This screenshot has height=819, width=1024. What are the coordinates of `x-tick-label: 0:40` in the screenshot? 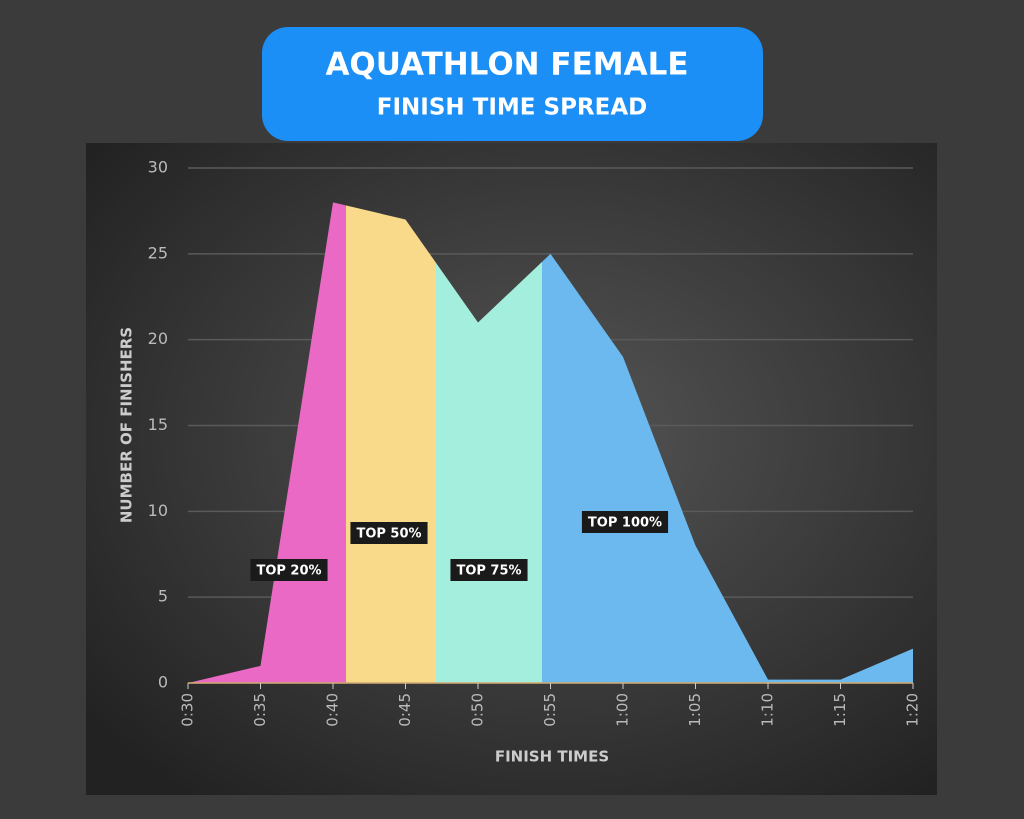 It's located at (333, 710).